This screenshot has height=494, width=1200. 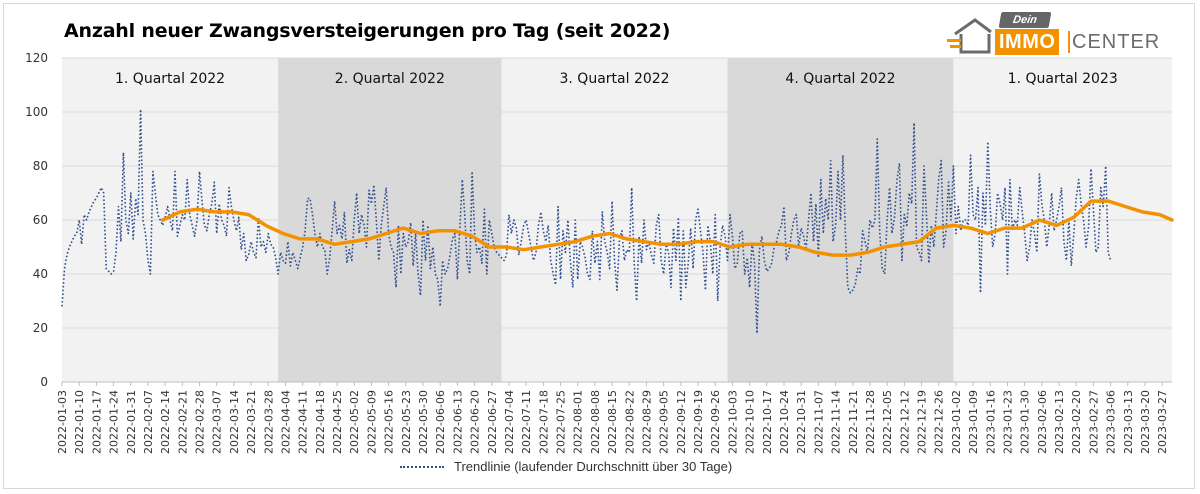 I want to click on x-tick-label: 2022-03-07, so click(x=217, y=422).